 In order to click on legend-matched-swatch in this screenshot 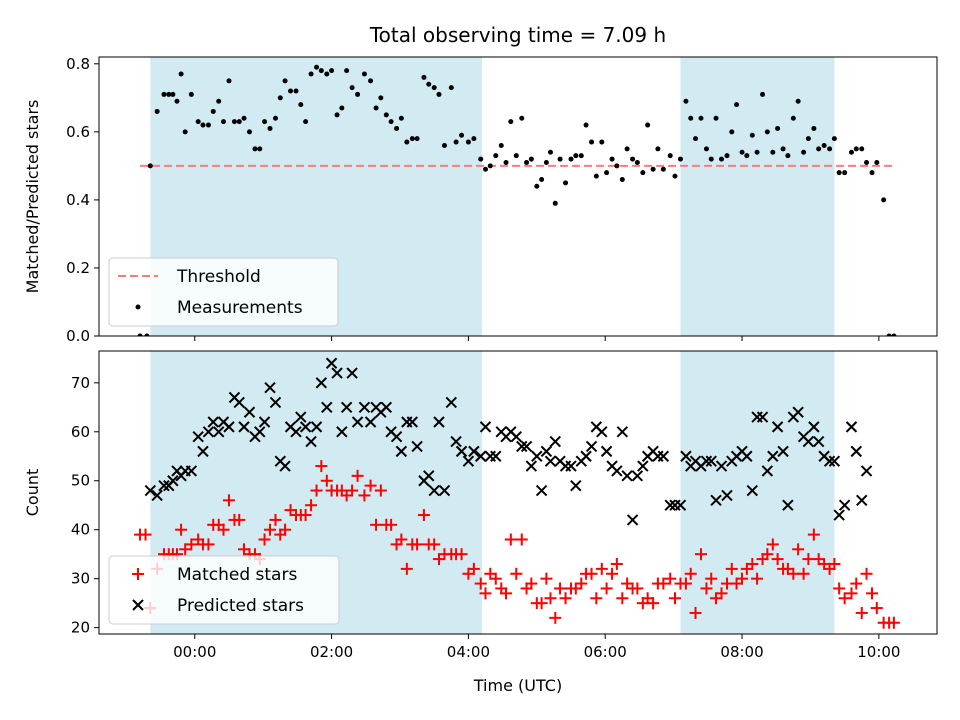, I will do `click(138, 574)`.